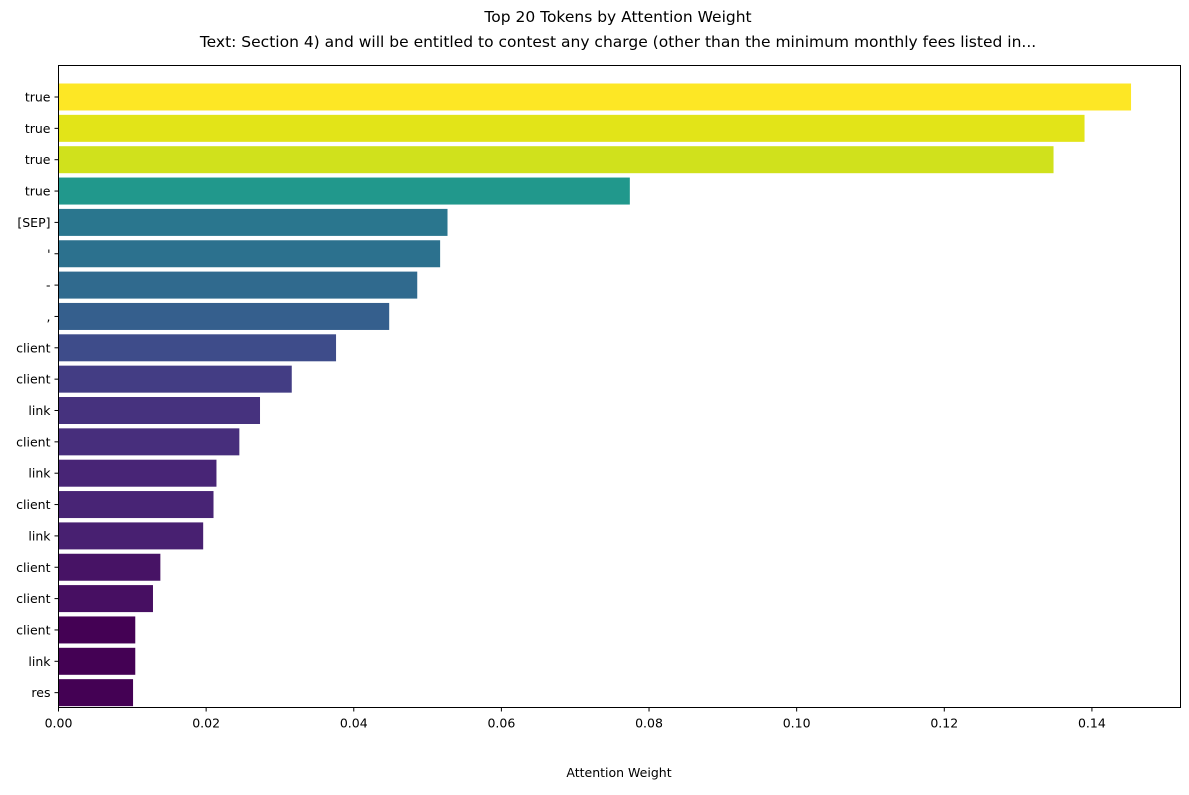  I want to click on chart-title: Top 20 Tokens by Attention Weight, so click(617, 17).